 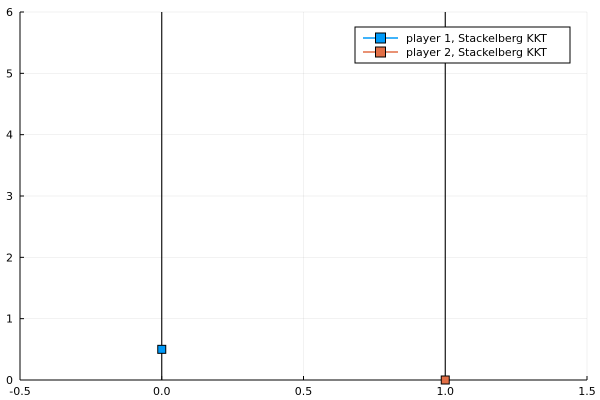 What do you see at coordinates (9, 135) in the screenshot?
I see `y-tick-label: 4` at bounding box center [9, 135].